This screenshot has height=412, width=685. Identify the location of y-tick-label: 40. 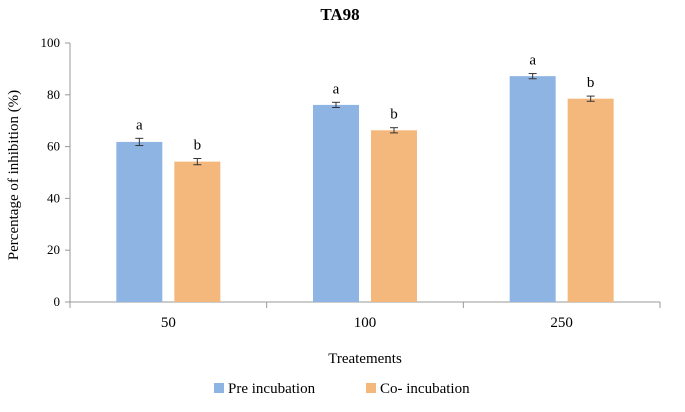
(53, 197).